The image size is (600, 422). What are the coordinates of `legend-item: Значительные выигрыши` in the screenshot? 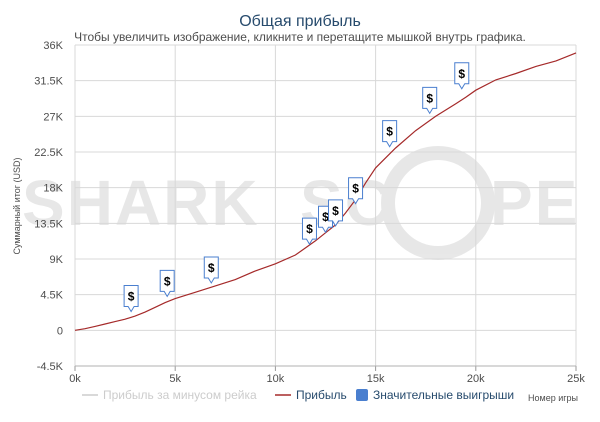 It's located at (435, 395).